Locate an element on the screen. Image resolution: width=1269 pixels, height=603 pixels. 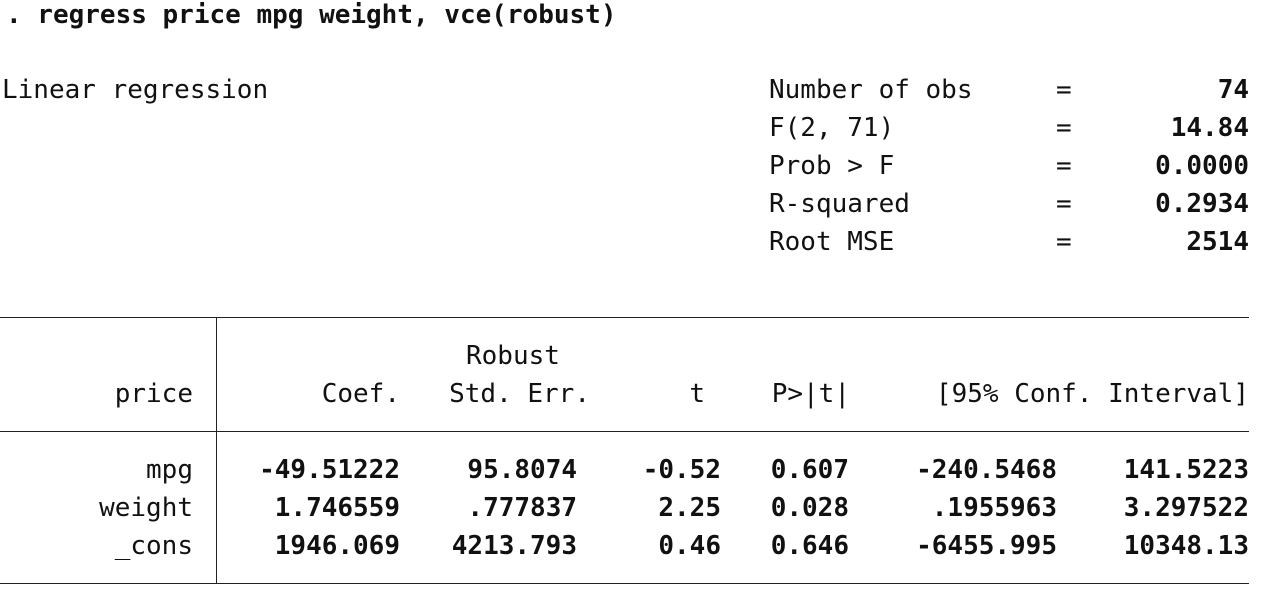
stat-label: Number of obs is located at coordinates (871, 90).